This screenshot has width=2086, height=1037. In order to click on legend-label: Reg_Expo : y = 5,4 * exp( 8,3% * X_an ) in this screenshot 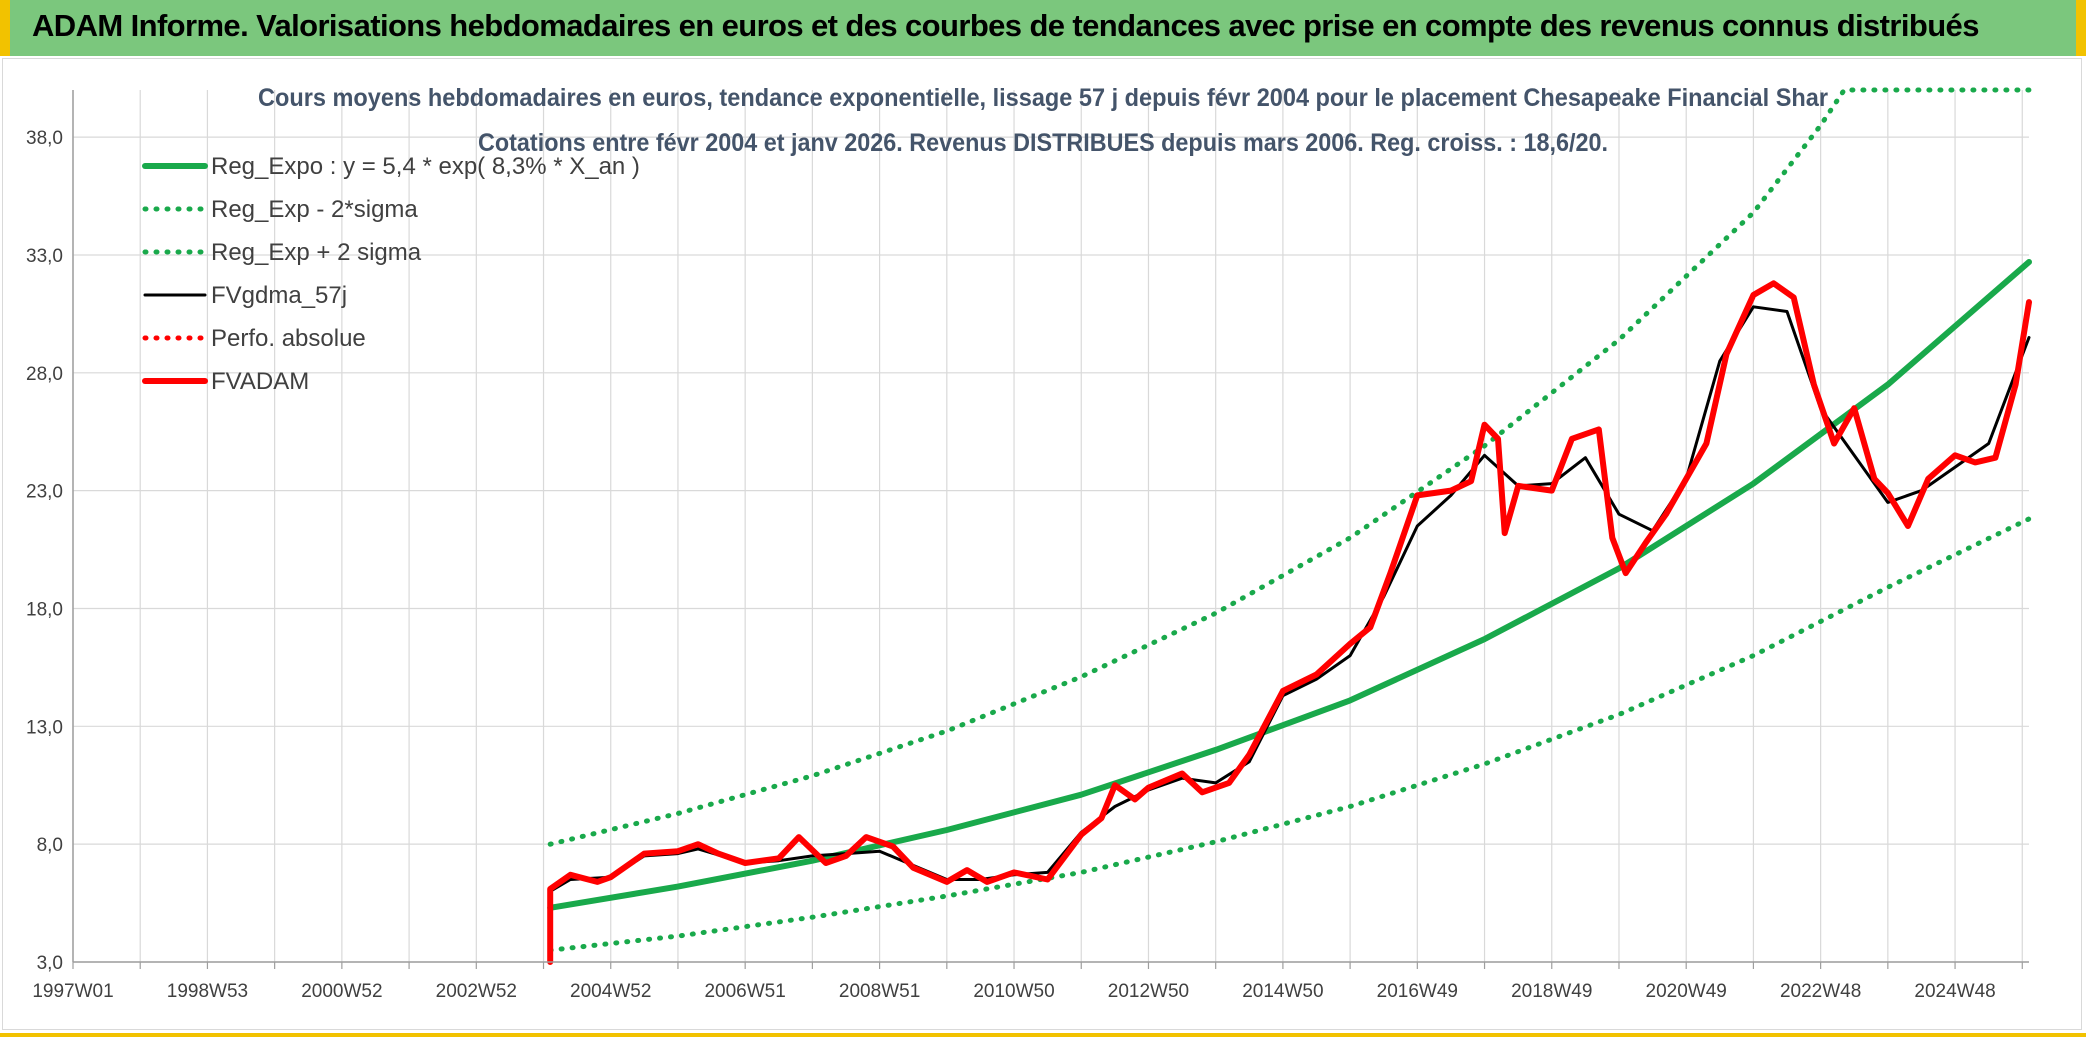, I will do `click(425, 166)`.